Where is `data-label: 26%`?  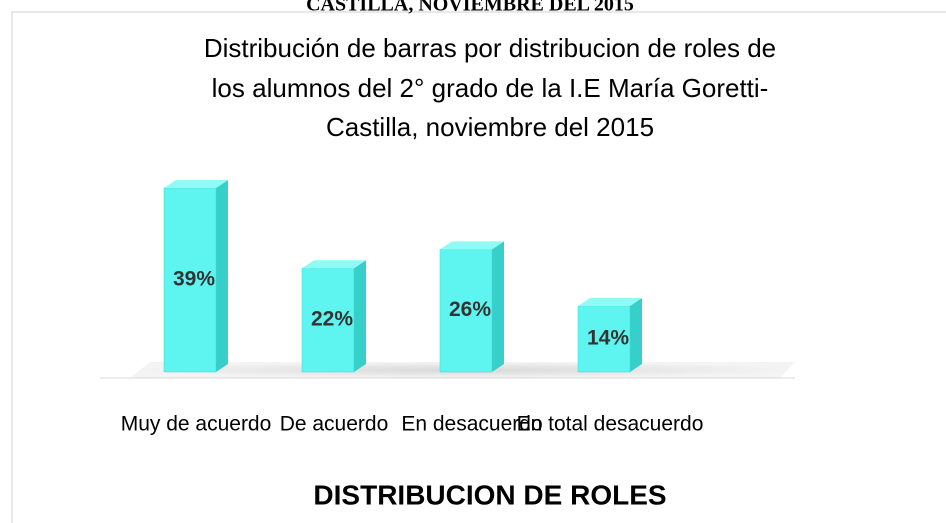 data-label: 26% is located at coordinates (470, 309).